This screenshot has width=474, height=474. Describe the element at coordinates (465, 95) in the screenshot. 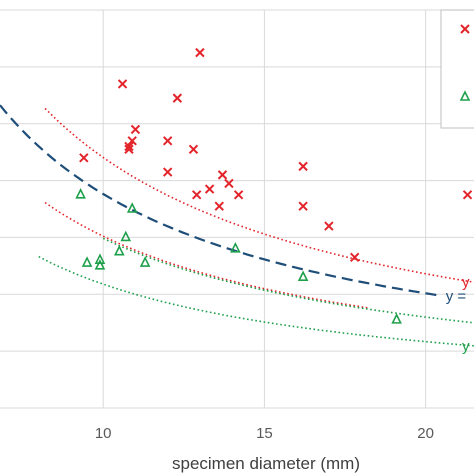

I see `legend-marker-triangle` at that location.